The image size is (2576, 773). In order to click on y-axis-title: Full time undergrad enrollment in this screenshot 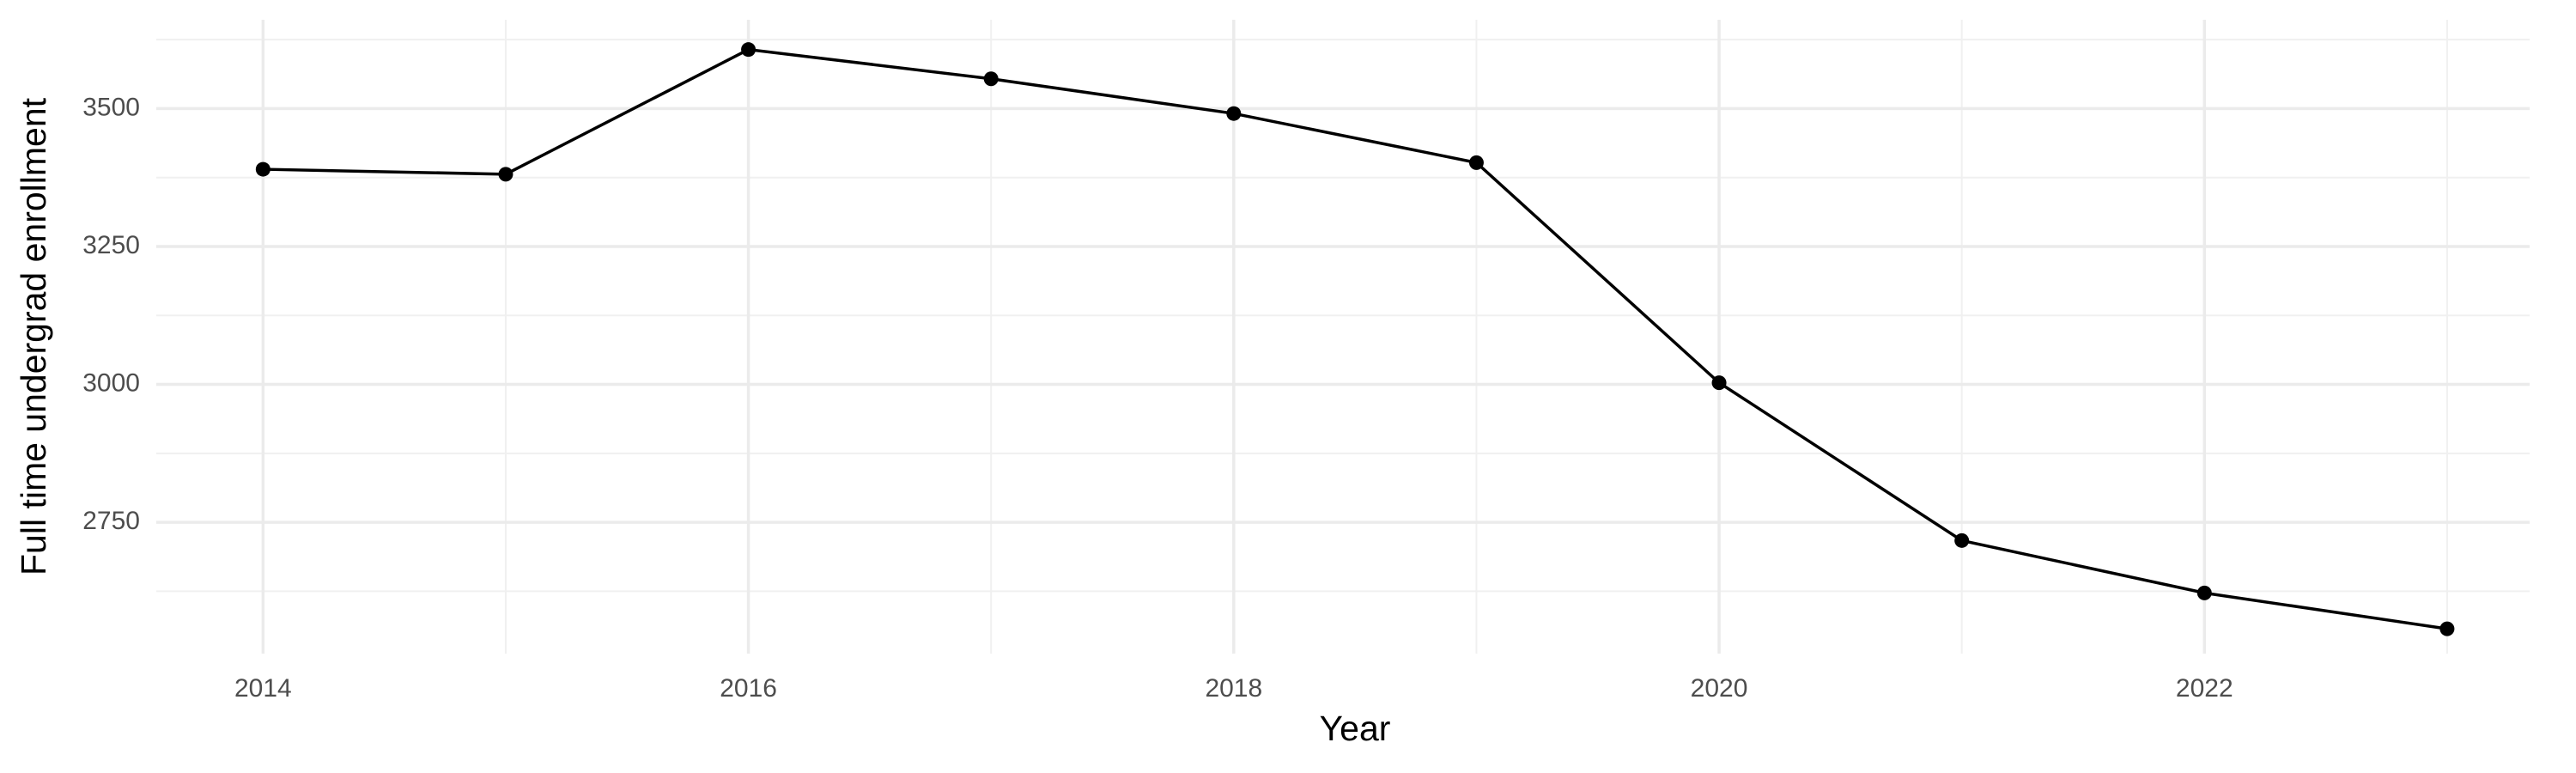, I will do `click(33, 336)`.